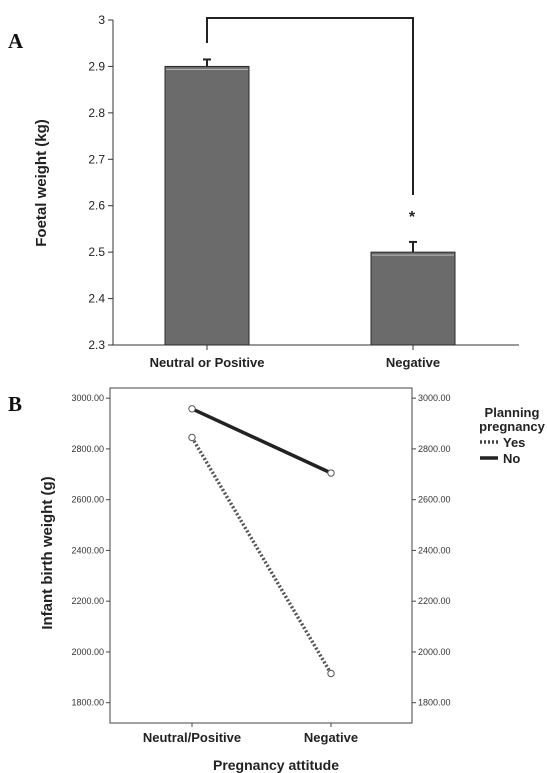 The image size is (547, 773). Describe the element at coordinates (96, 66) in the screenshot. I see `panel-a-y-tick-label: 2.9` at that location.